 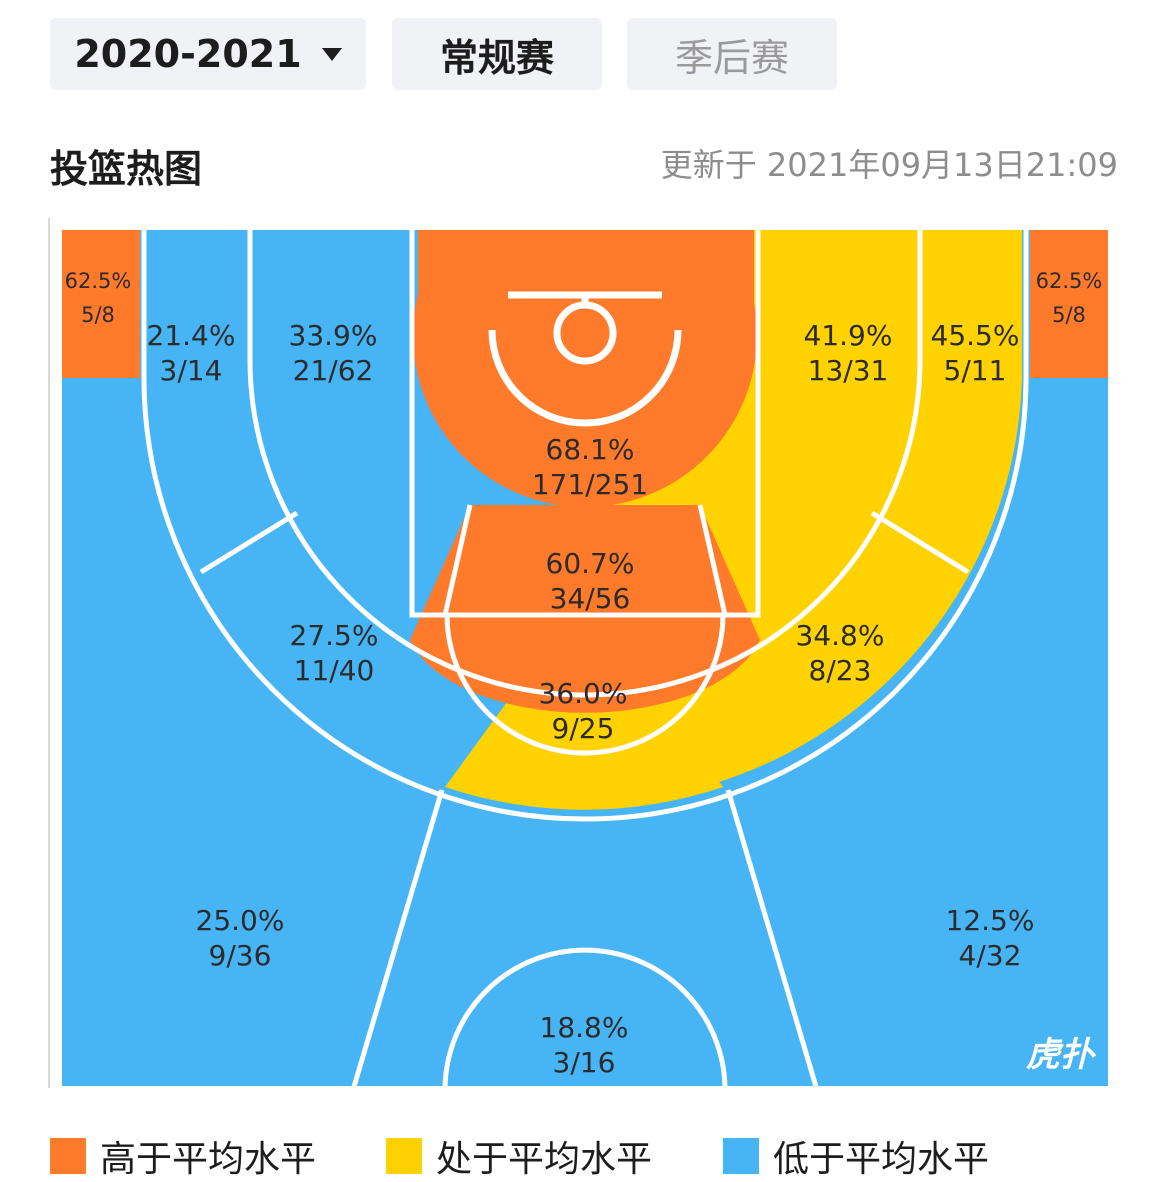 I want to click on legend: 高于平均水平 处于平均水平 低于平均水平, so click(x=585, y=1155).